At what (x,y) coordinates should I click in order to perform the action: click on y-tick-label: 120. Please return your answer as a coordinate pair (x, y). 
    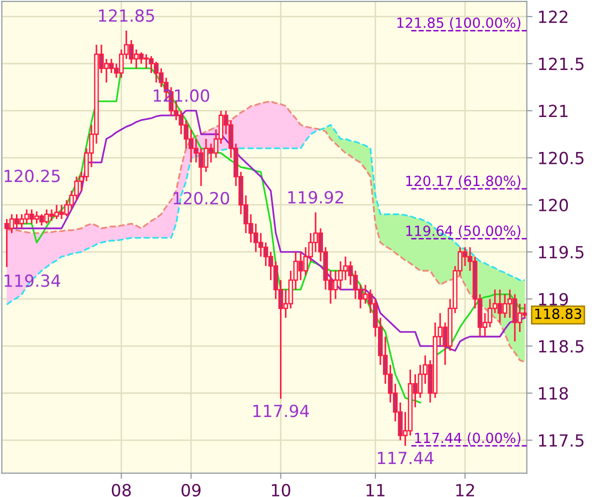
    Looking at the image, I should click on (553, 205).